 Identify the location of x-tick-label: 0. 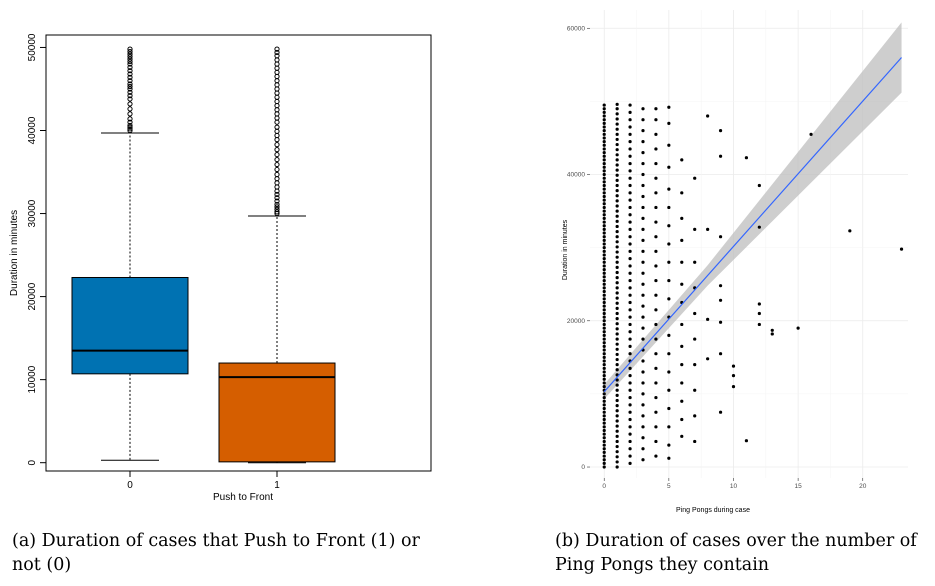
(604, 486).